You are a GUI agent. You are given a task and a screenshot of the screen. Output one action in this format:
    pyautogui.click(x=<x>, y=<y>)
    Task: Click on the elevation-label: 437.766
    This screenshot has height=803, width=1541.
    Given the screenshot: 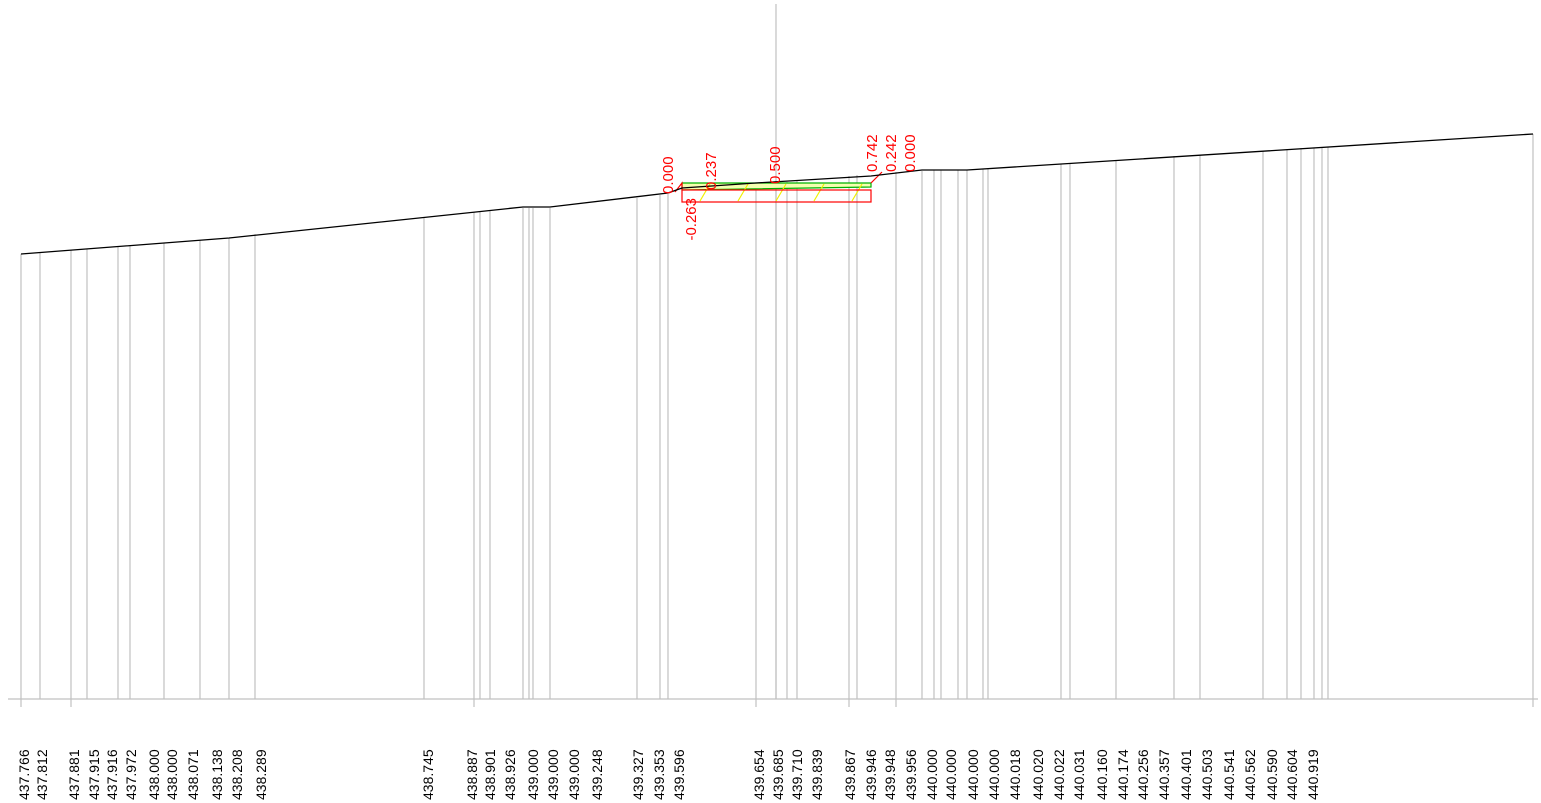 What is the action you would take?
    pyautogui.click(x=24, y=774)
    